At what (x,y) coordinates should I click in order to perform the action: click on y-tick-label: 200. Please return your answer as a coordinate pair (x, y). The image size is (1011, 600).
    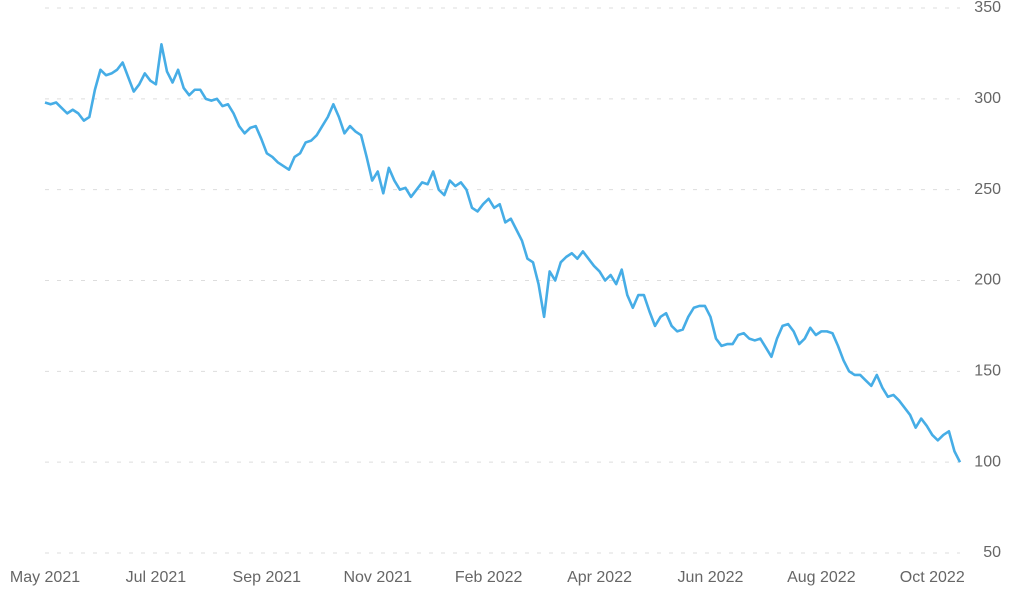
    Looking at the image, I should click on (987, 280).